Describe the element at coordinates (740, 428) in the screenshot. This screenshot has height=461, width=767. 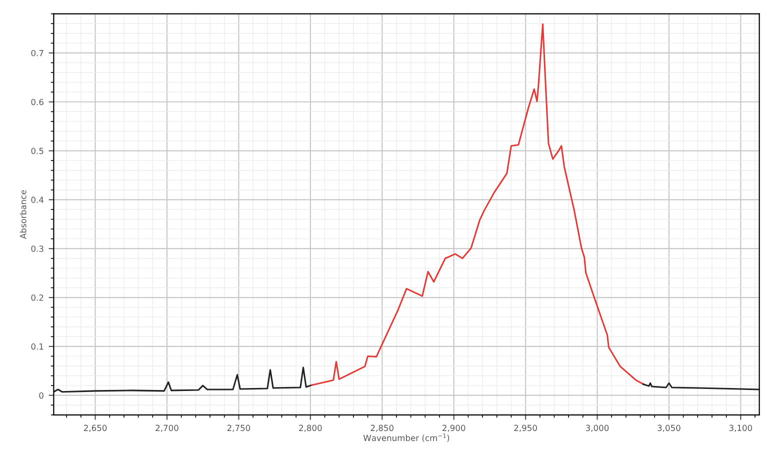
I see `x-tick-label: 3,100` at that location.